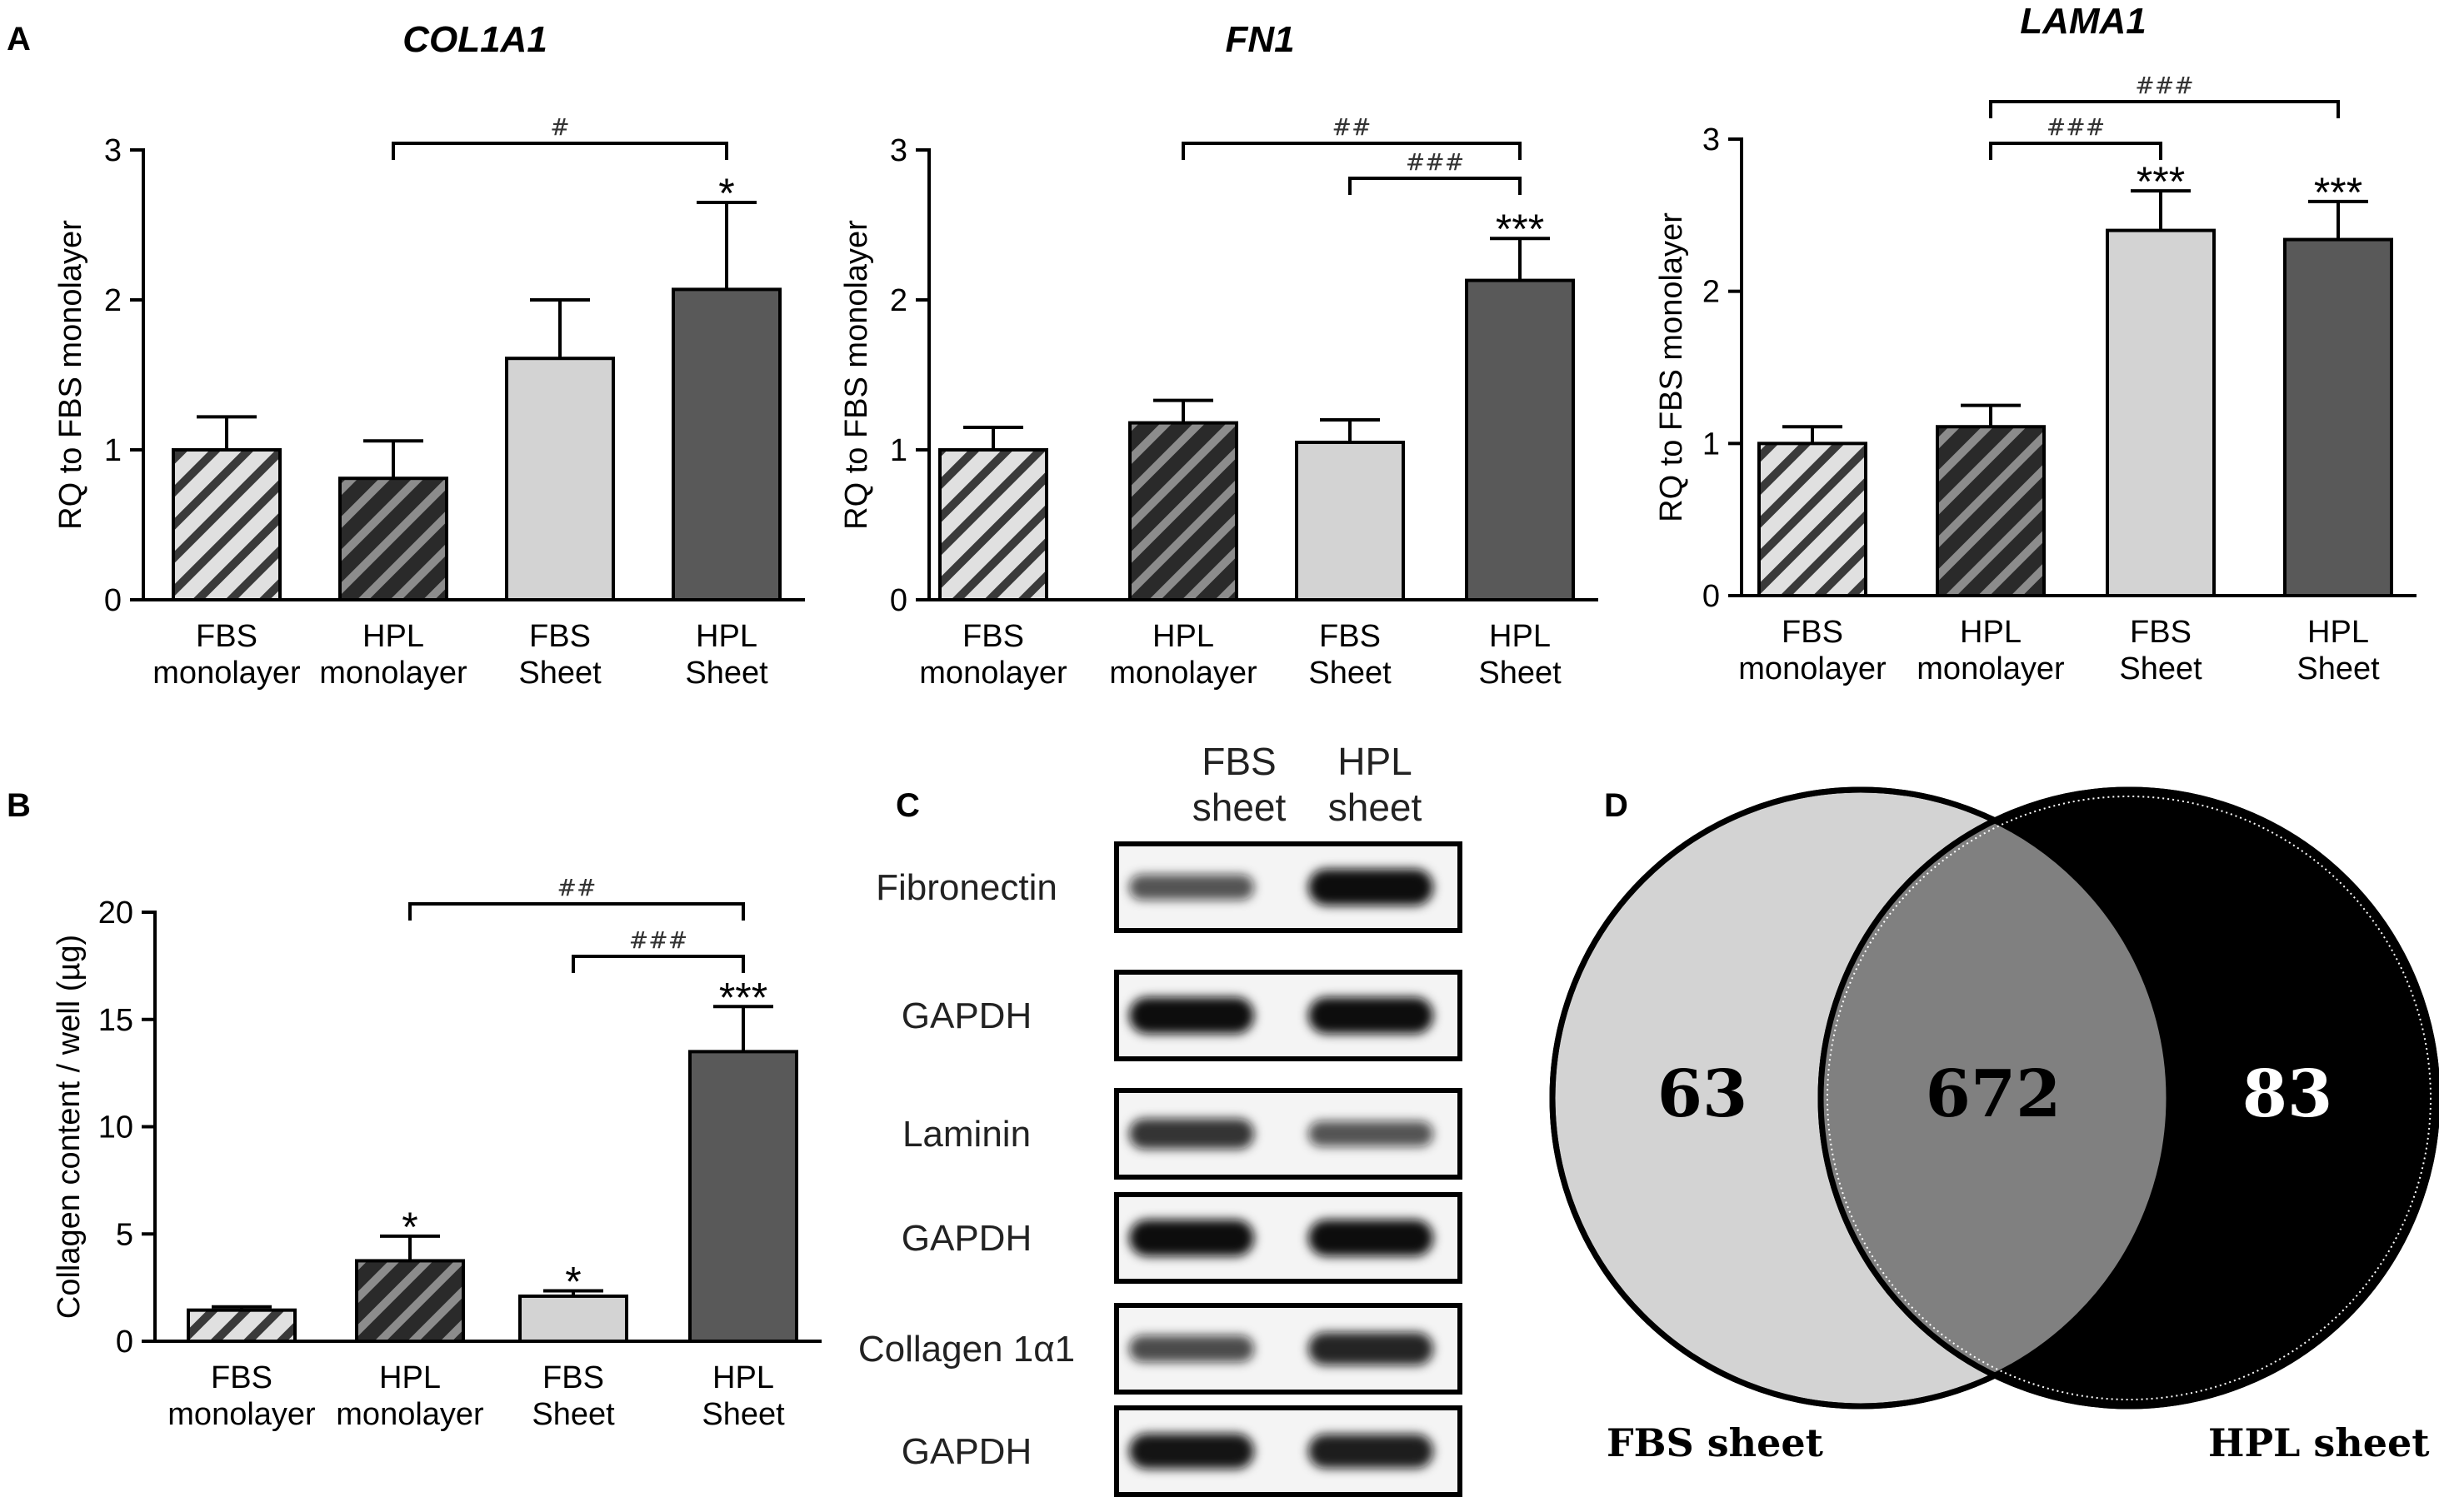 This screenshot has height=1512, width=2439. What do you see at coordinates (1994, 1094) in the screenshot?
I see `venn-count-overlap: 672` at bounding box center [1994, 1094].